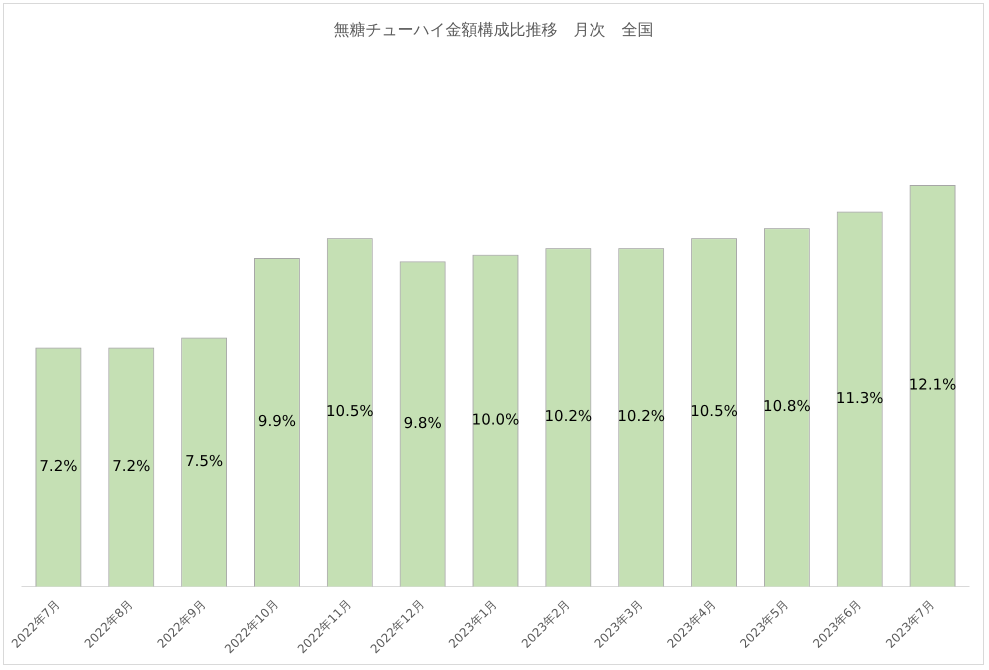 The height and width of the screenshot is (670, 989). I want to click on data-label: 10.8%, so click(787, 406).